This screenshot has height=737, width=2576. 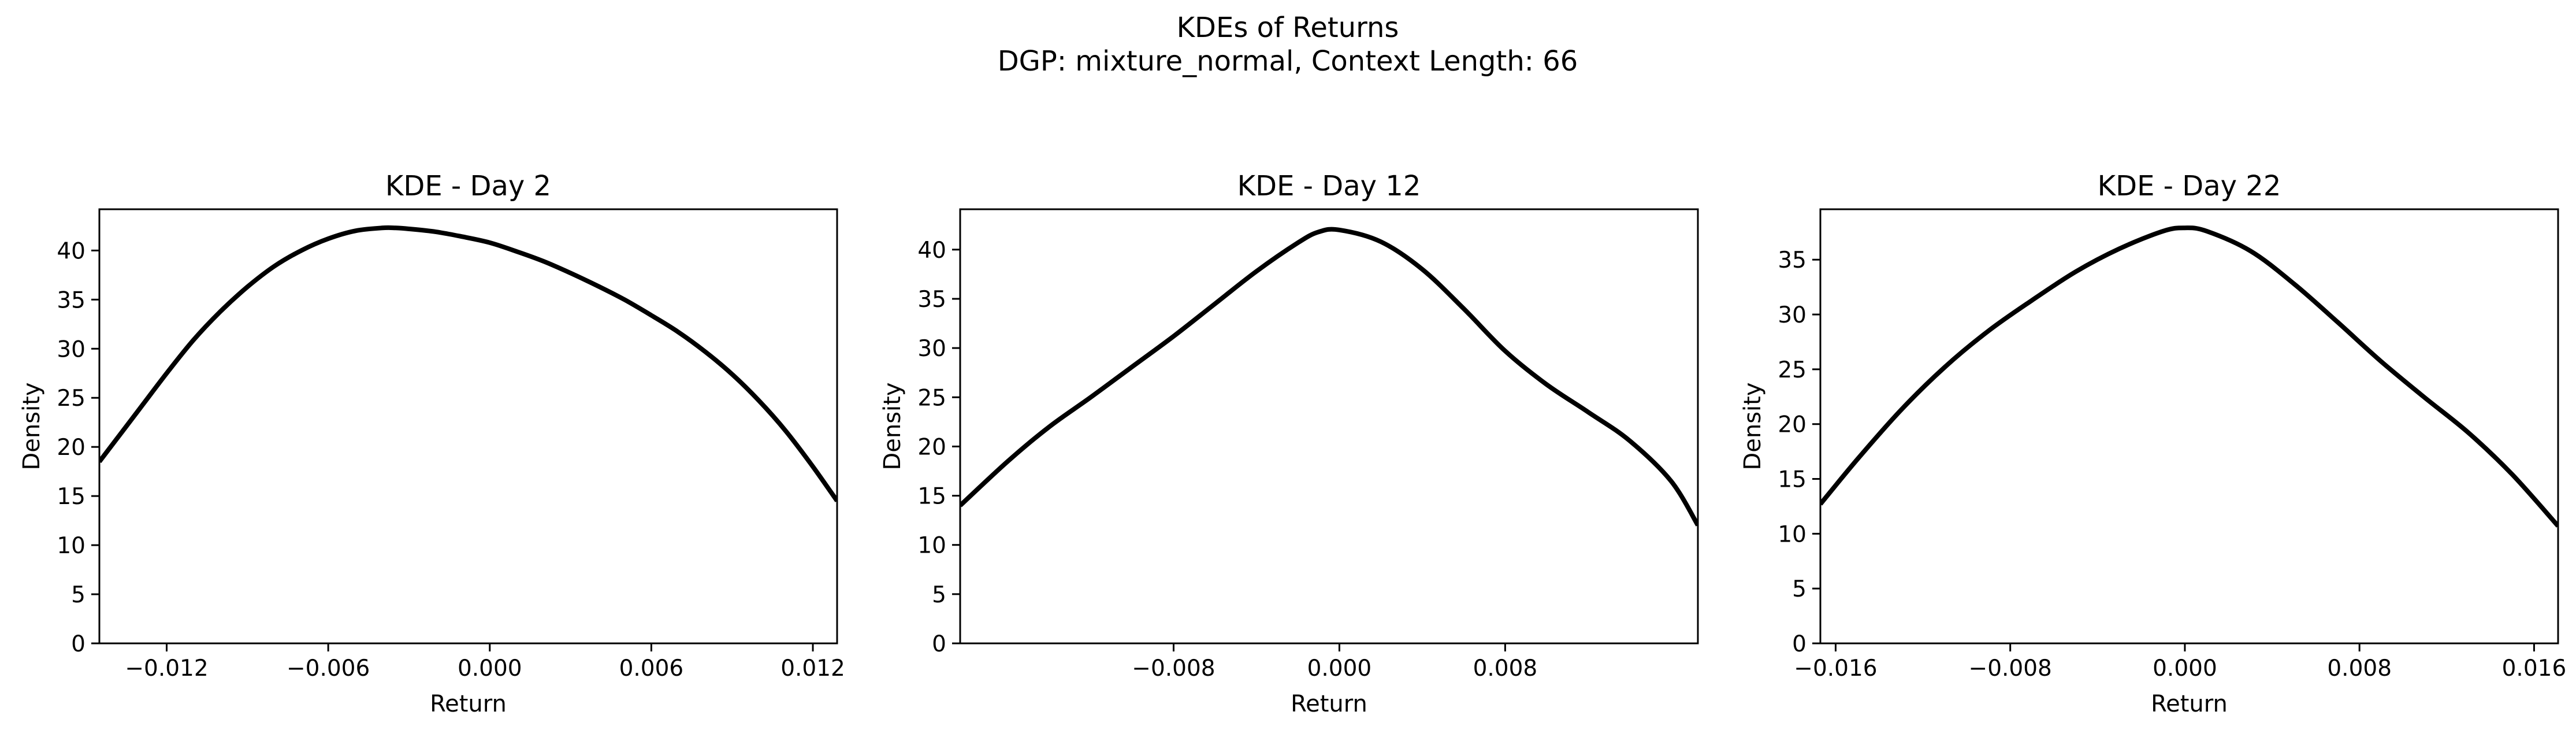 I want to click on x-tick-label: −0.016, so click(x=1835, y=668).